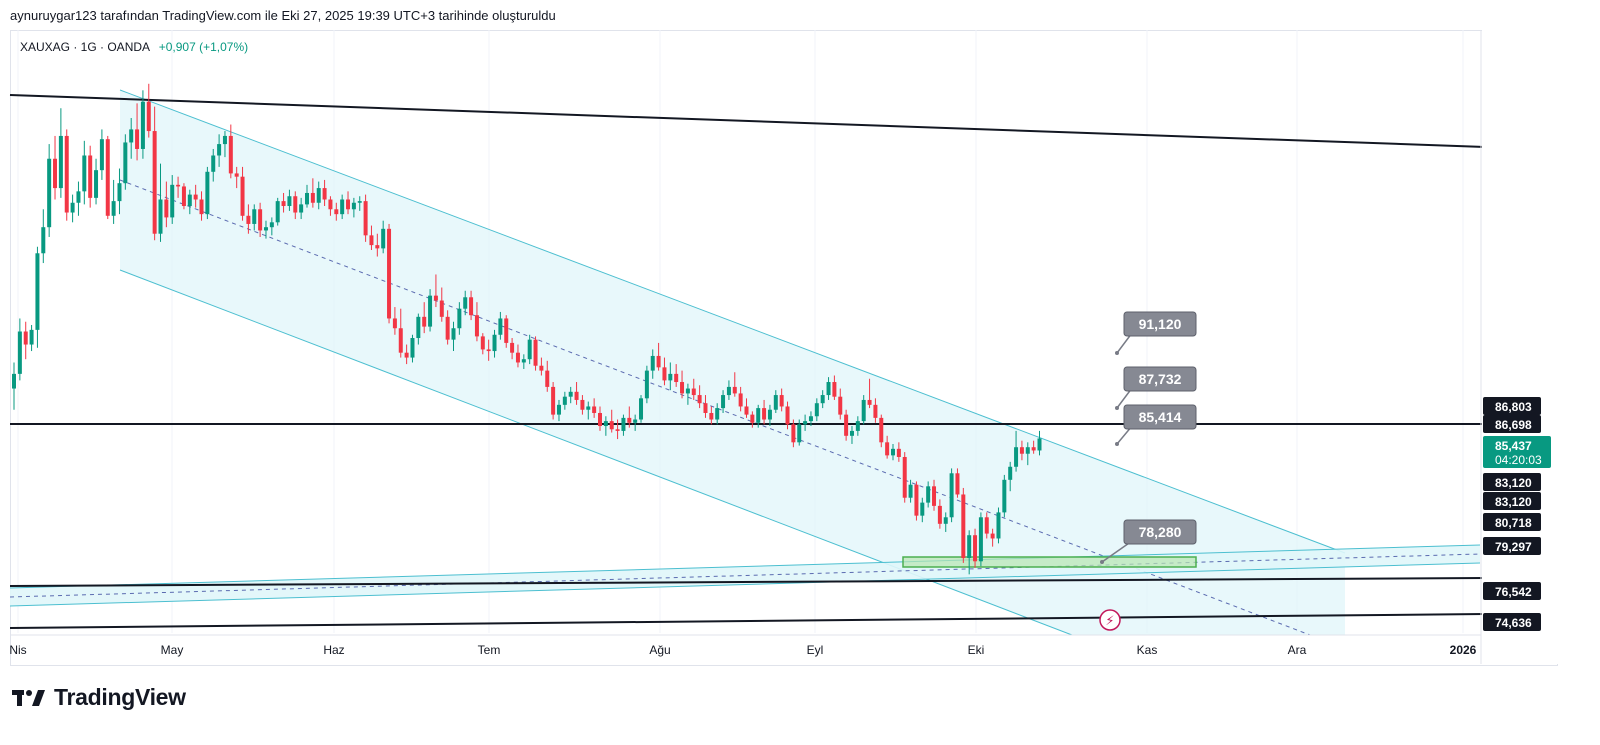  Describe the element at coordinates (1513, 407) in the screenshot. I see `level-tag-label: 86,803` at that location.